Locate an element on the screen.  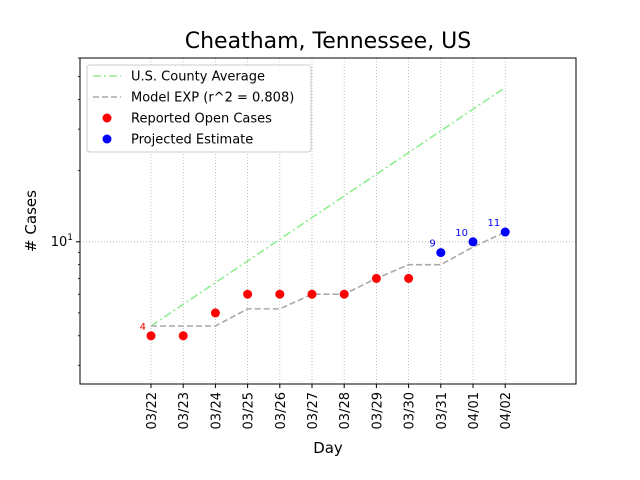
data-label: 4 is located at coordinates (143, 327).